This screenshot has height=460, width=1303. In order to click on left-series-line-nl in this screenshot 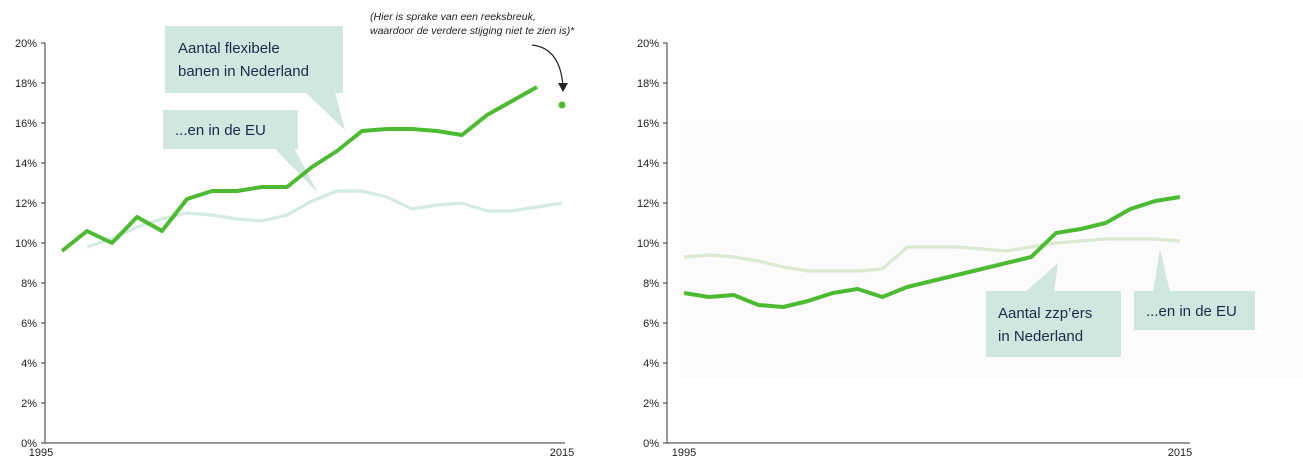, I will do `click(299, 169)`.